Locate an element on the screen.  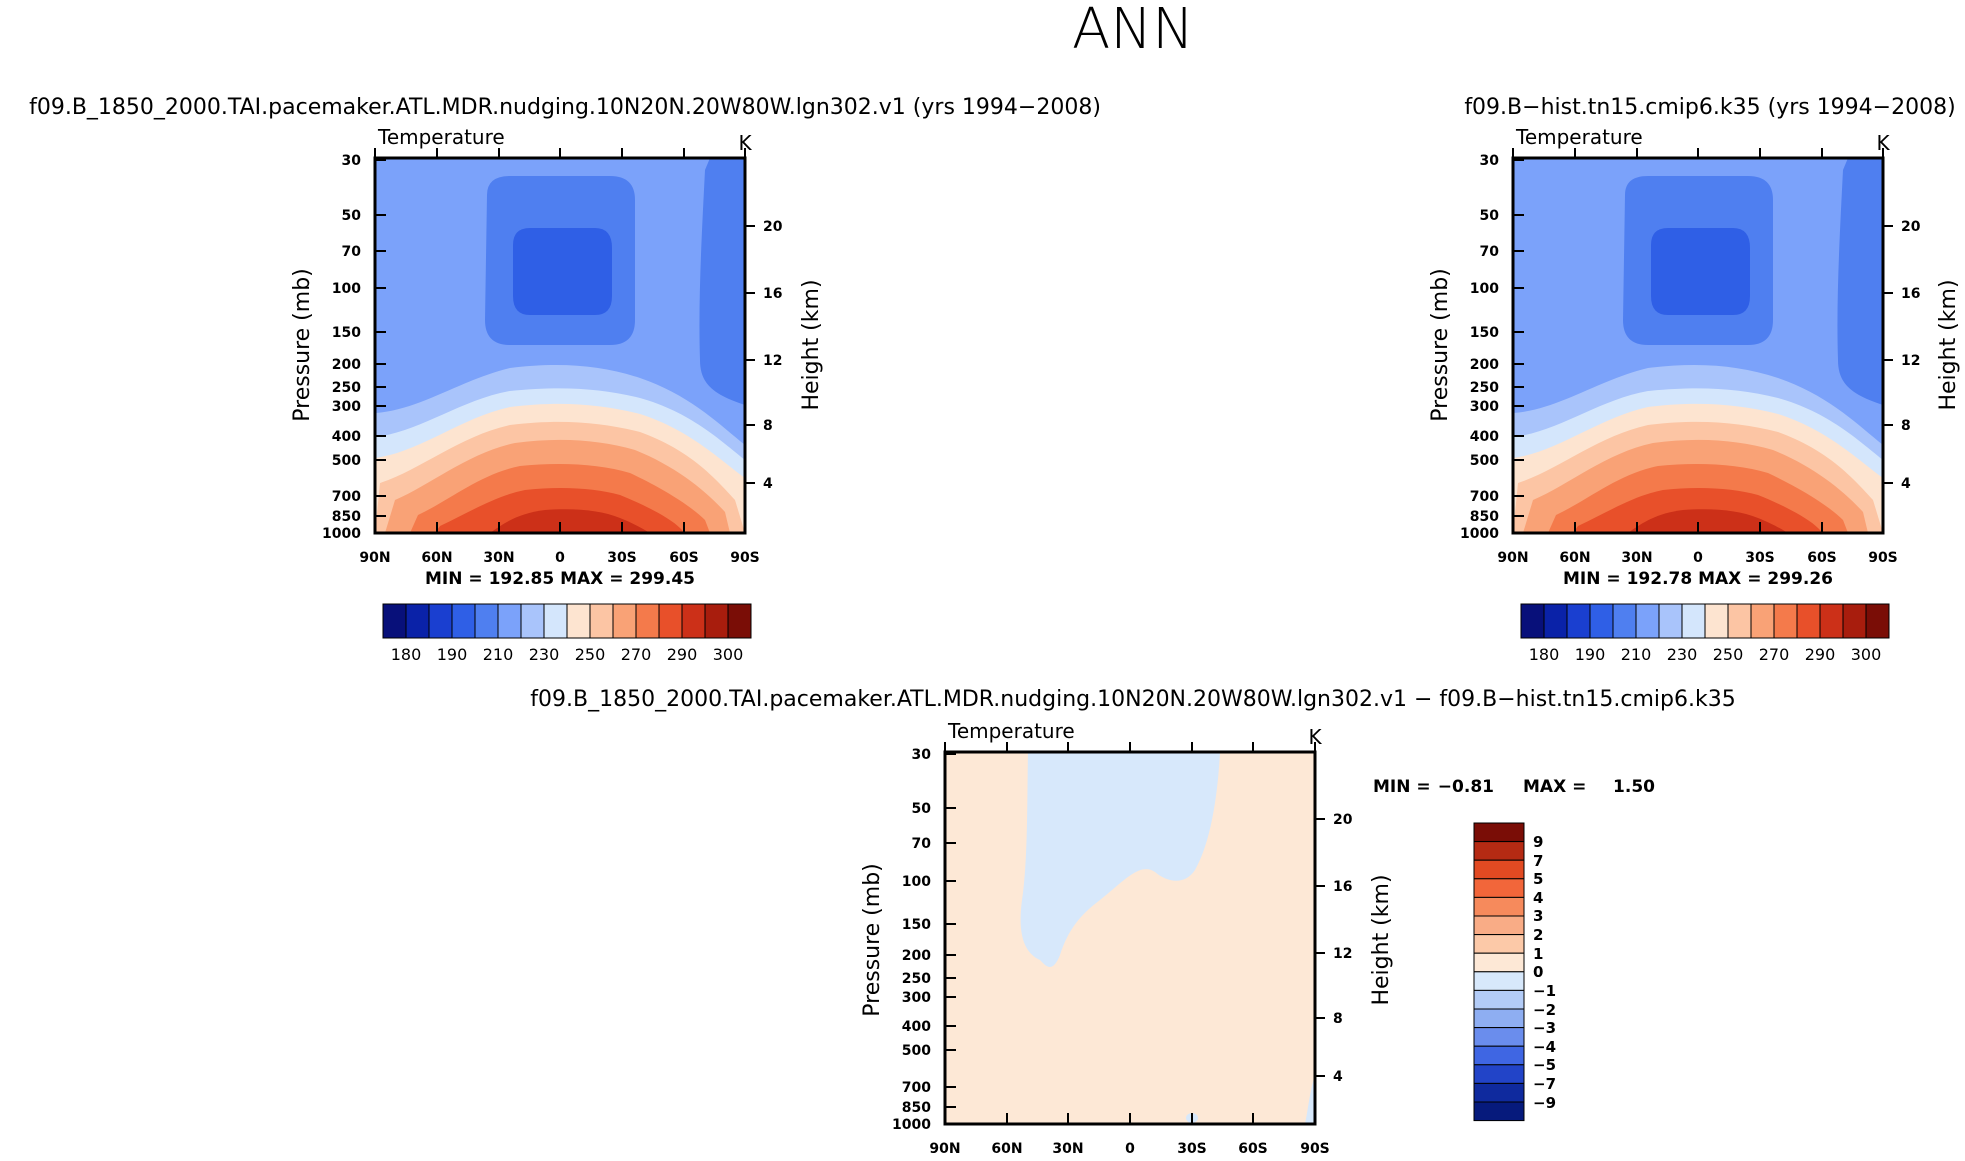
y-ticks is located at coordinates (380, 346).